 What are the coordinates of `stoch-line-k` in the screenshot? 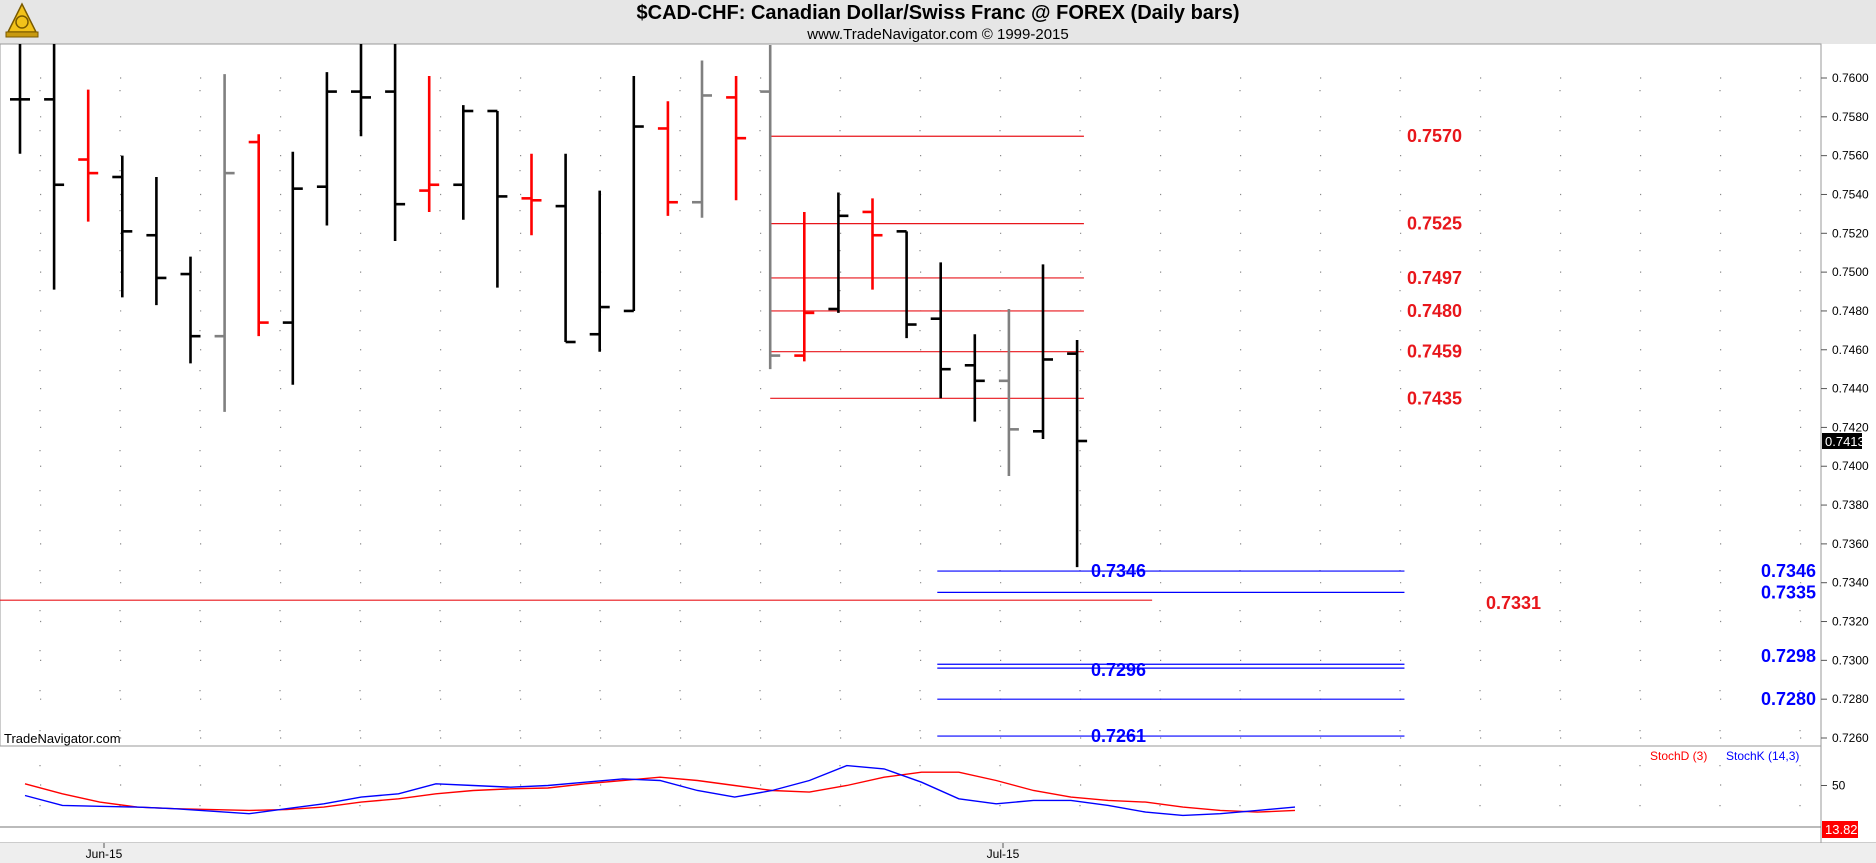 It's located at (660, 790).